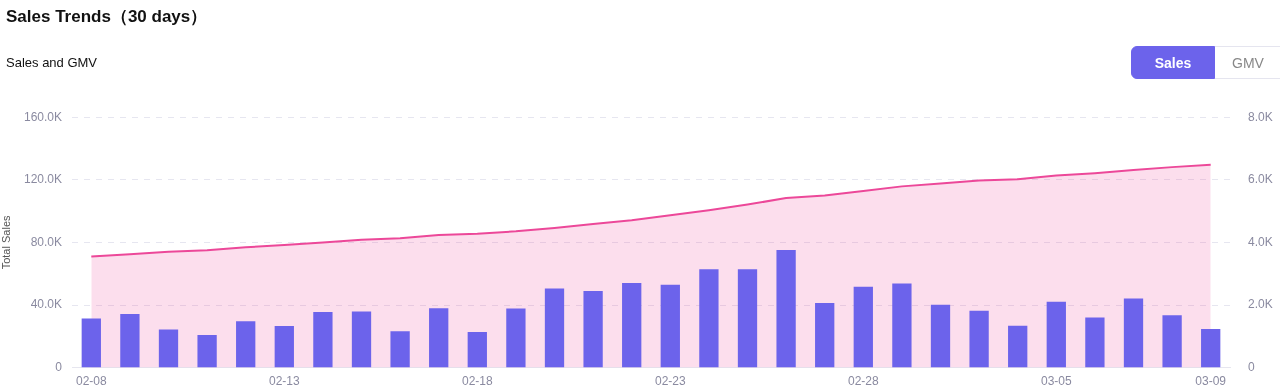  I want to click on y-tick-label: 80.0K, so click(46, 241).